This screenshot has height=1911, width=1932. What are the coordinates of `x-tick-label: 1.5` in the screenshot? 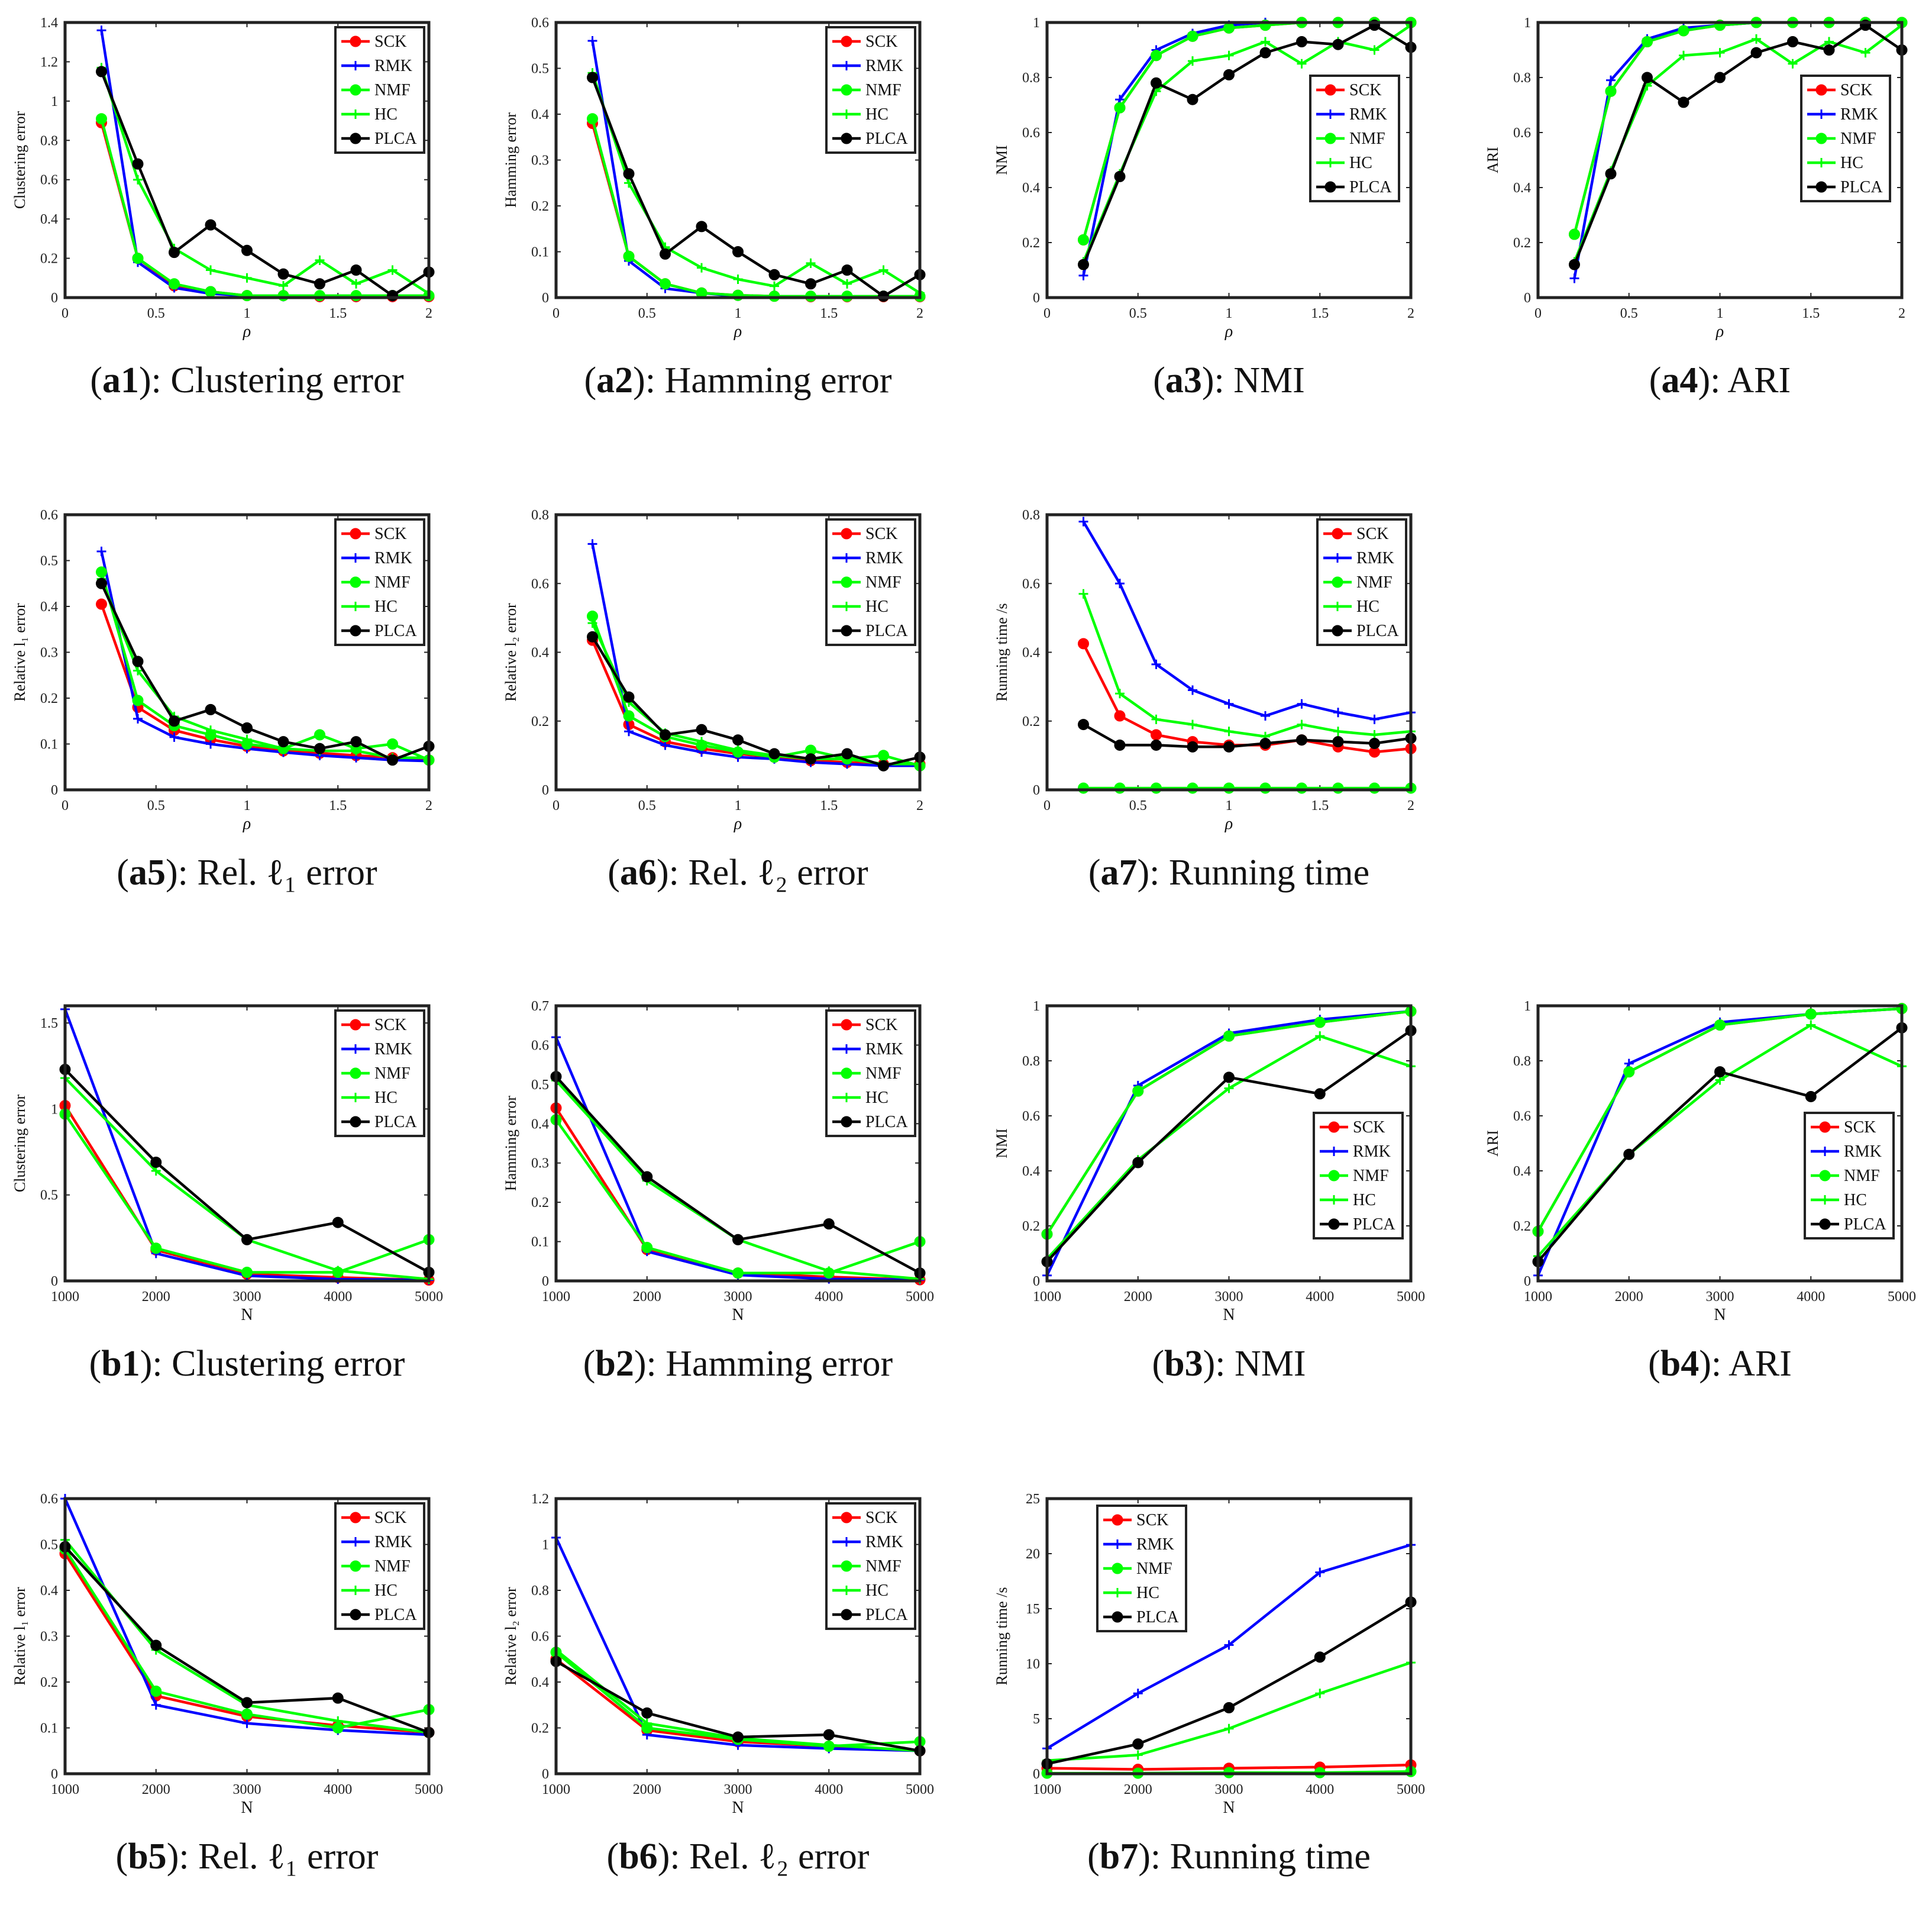 It's located at (338, 806).